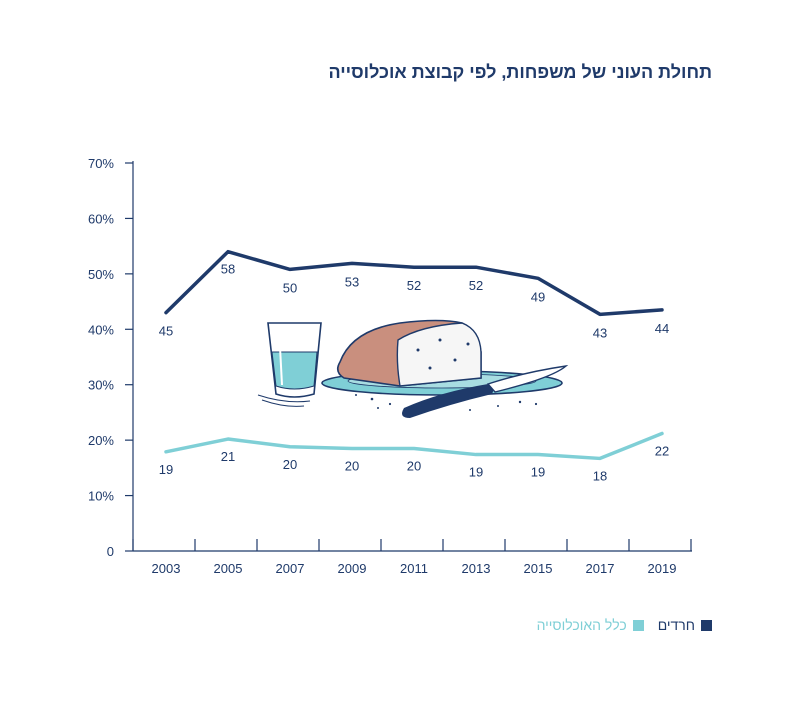 This screenshot has height=711, width=800. Describe the element at coordinates (662, 328) in the screenshot. I see `data-label-haredim: 44` at that location.